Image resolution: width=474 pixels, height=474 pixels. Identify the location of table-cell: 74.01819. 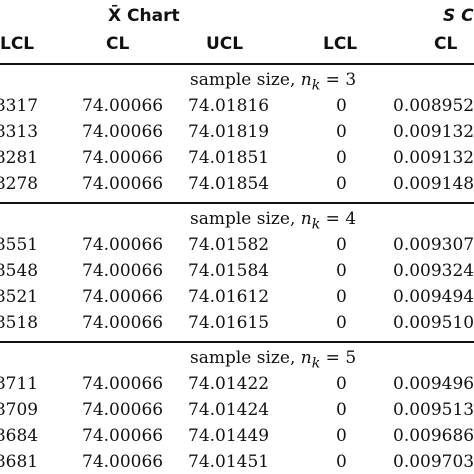
(229, 132).